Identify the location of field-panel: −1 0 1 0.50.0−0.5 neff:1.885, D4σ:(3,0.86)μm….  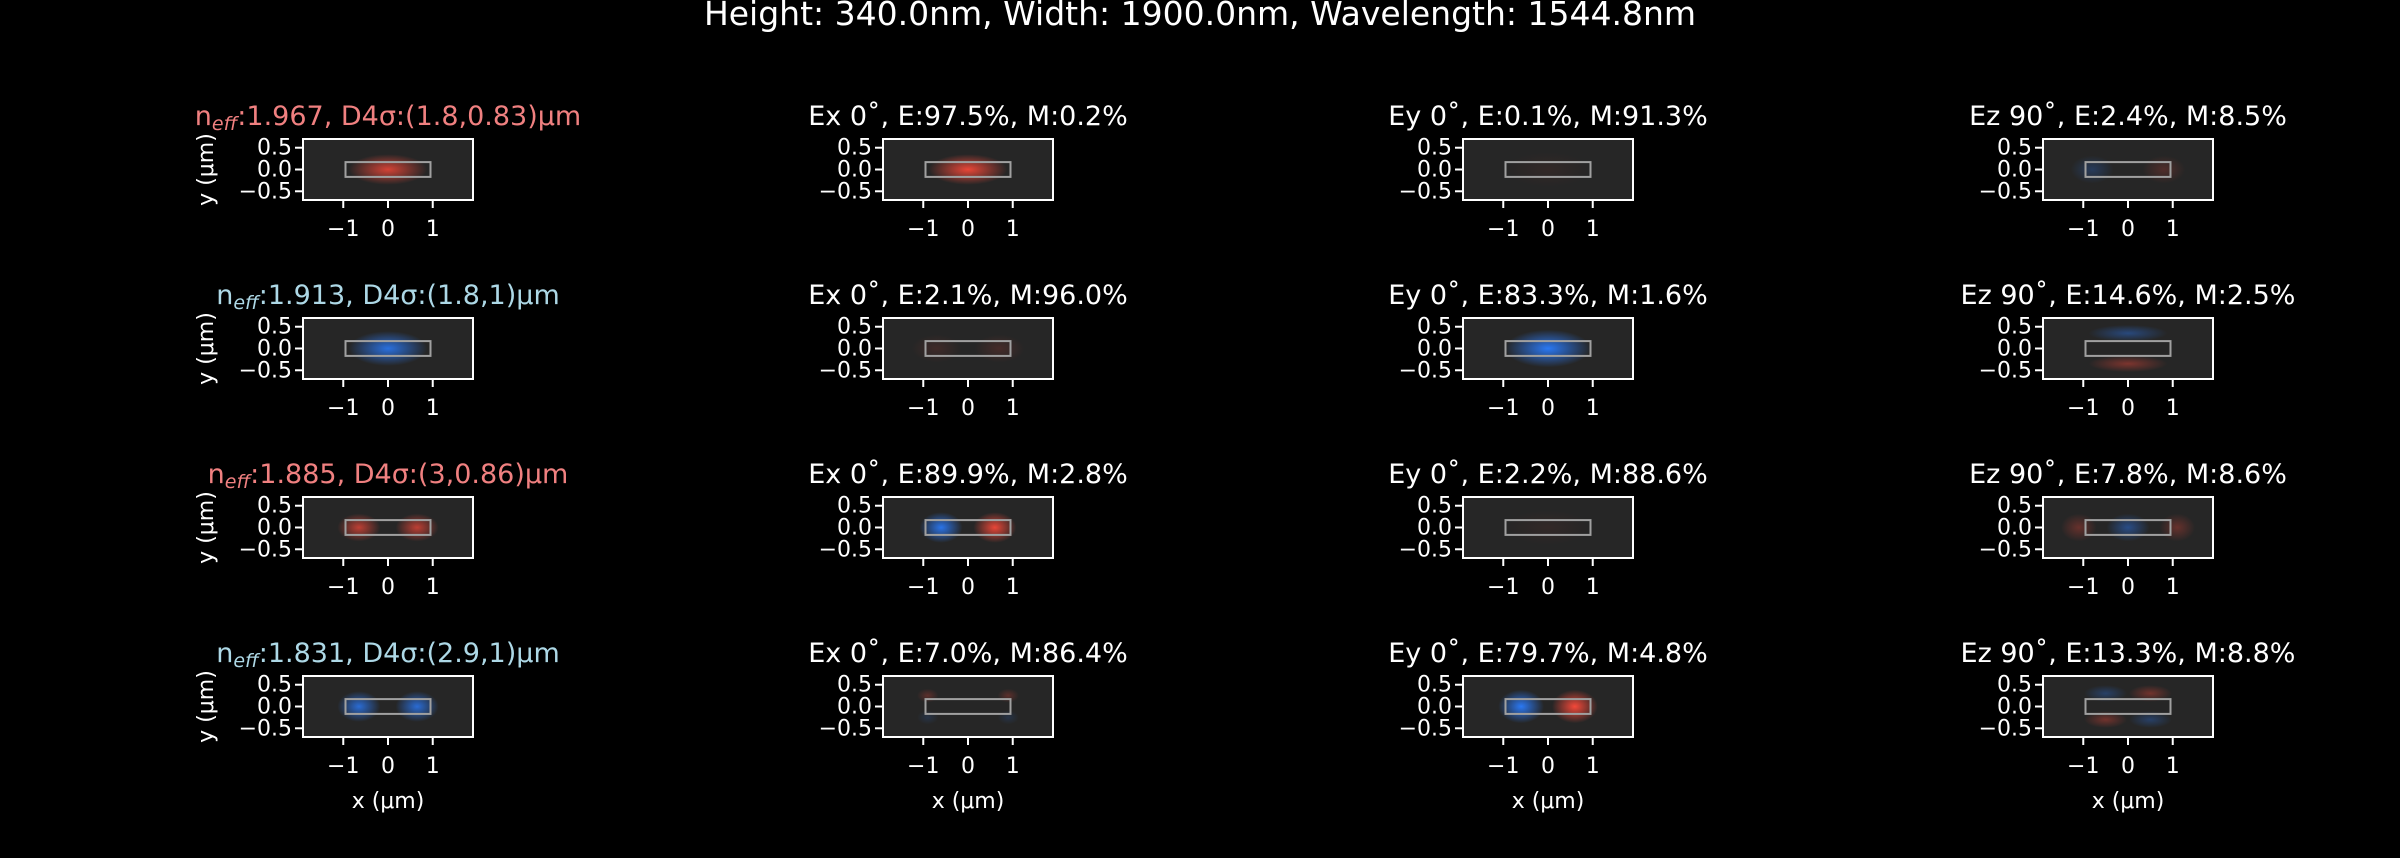
(381, 529).